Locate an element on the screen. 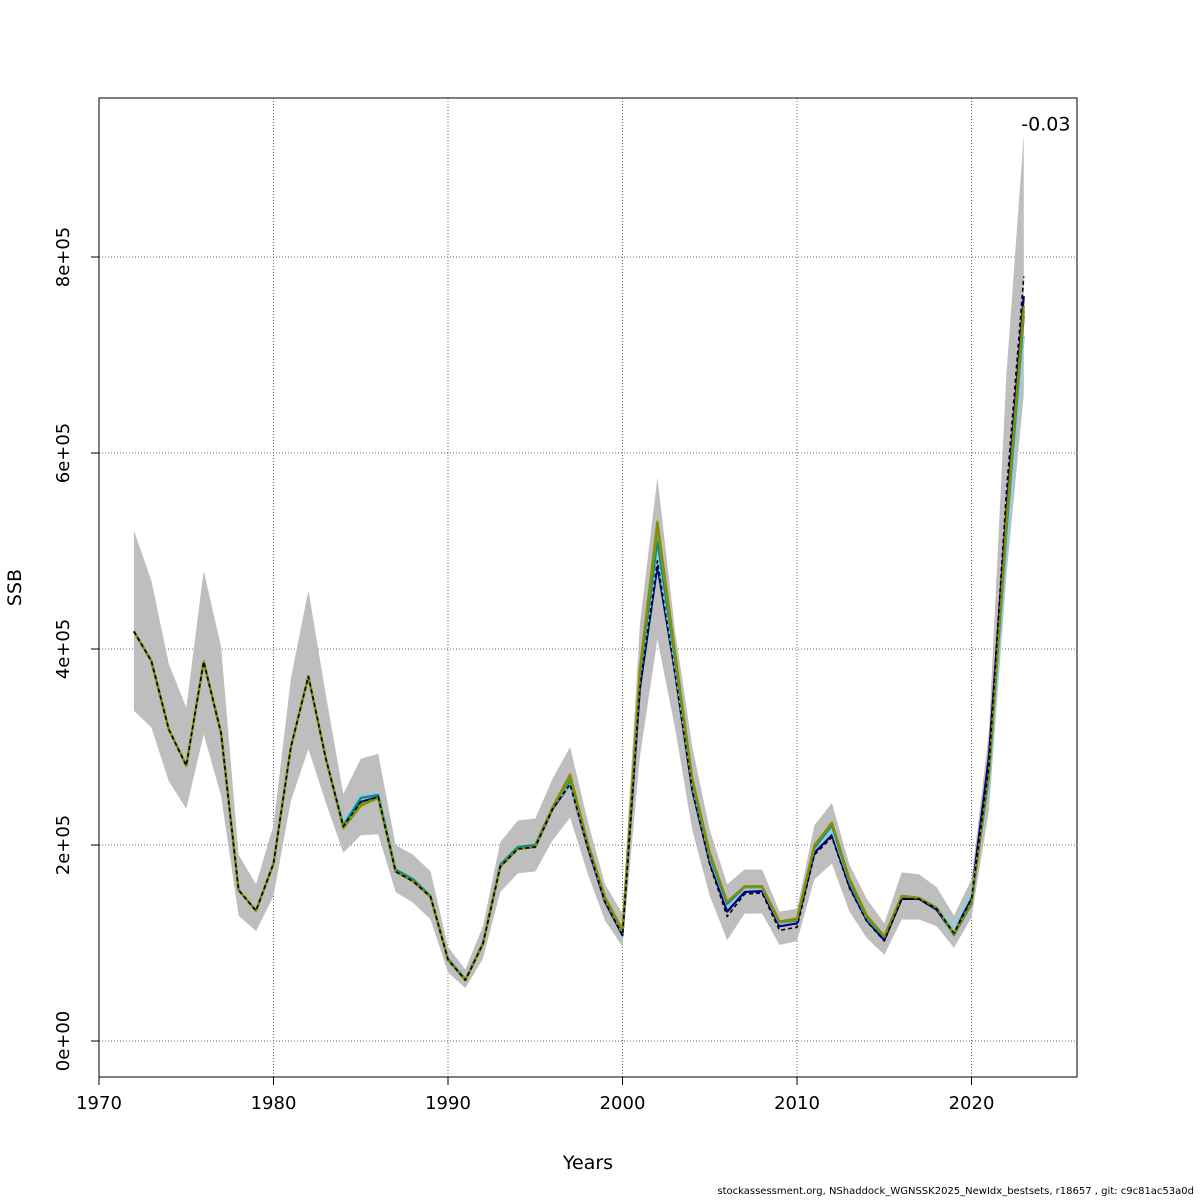  y-tick-label: 0e+00 is located at coordinates (63, 1041).